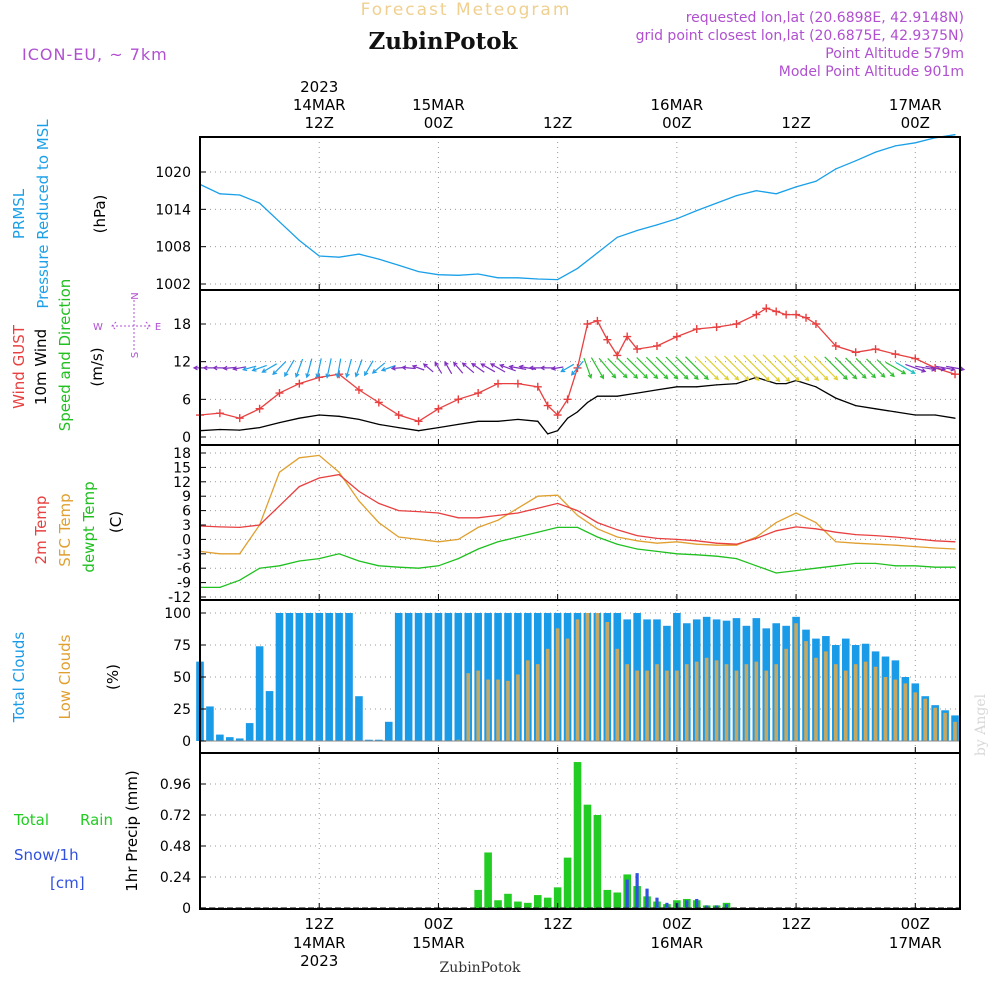 This screenshot has height=1000, width=1000. Describe the element at coordinates (795, 123) in the screenshot. I see `top-time-label: 12Z` at that location.